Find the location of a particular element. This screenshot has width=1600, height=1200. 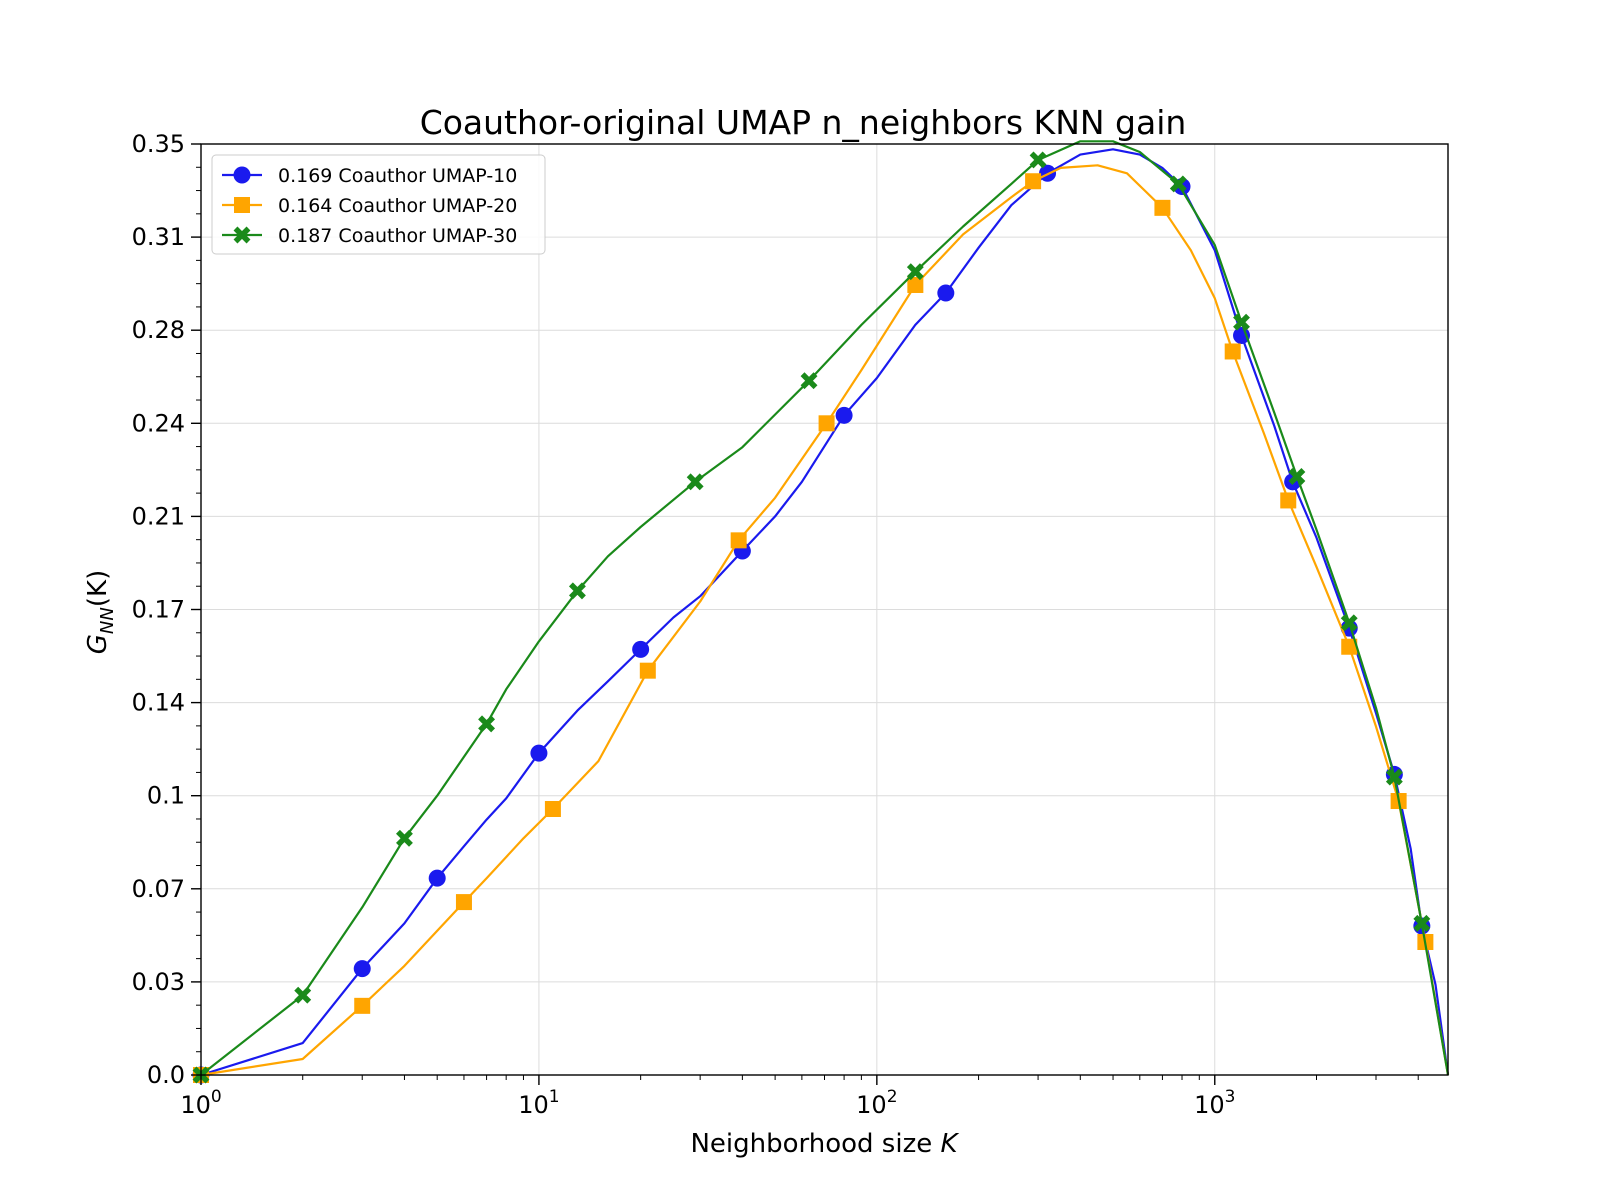

y-tick-label: 0.07 is located at coordinates (158, 889).